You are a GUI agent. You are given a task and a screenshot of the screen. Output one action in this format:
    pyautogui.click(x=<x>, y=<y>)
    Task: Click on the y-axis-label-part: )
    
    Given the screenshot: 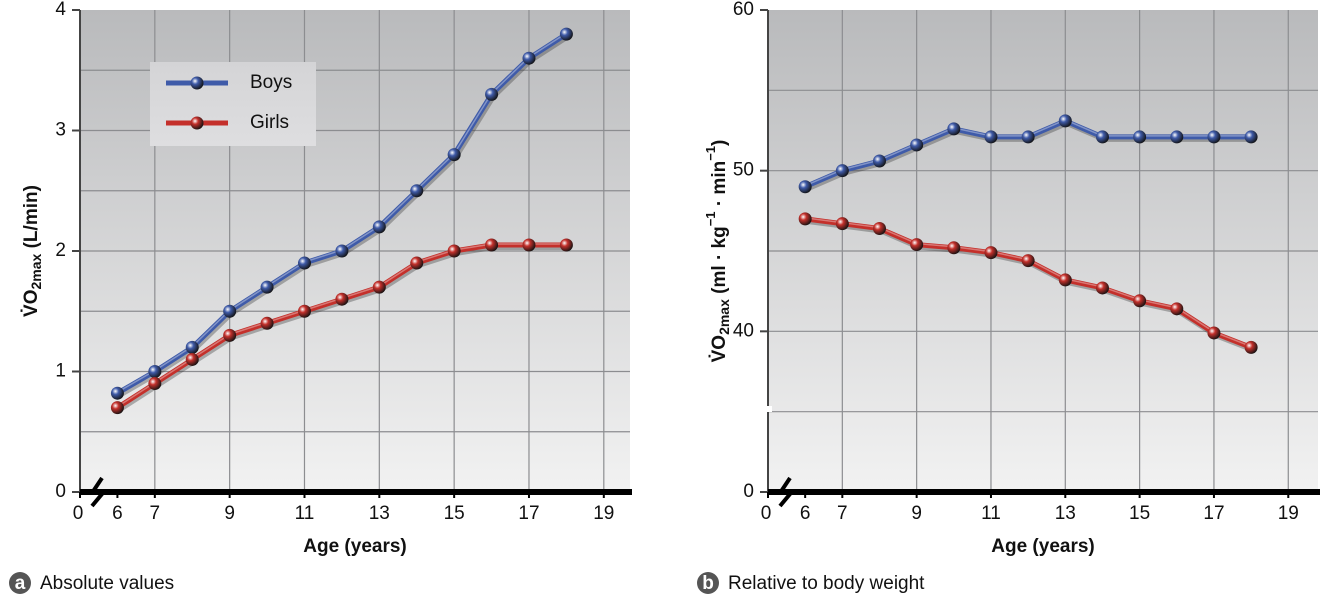 What is the action you would take?
    pyautogui.click(x=719, y=143)
    